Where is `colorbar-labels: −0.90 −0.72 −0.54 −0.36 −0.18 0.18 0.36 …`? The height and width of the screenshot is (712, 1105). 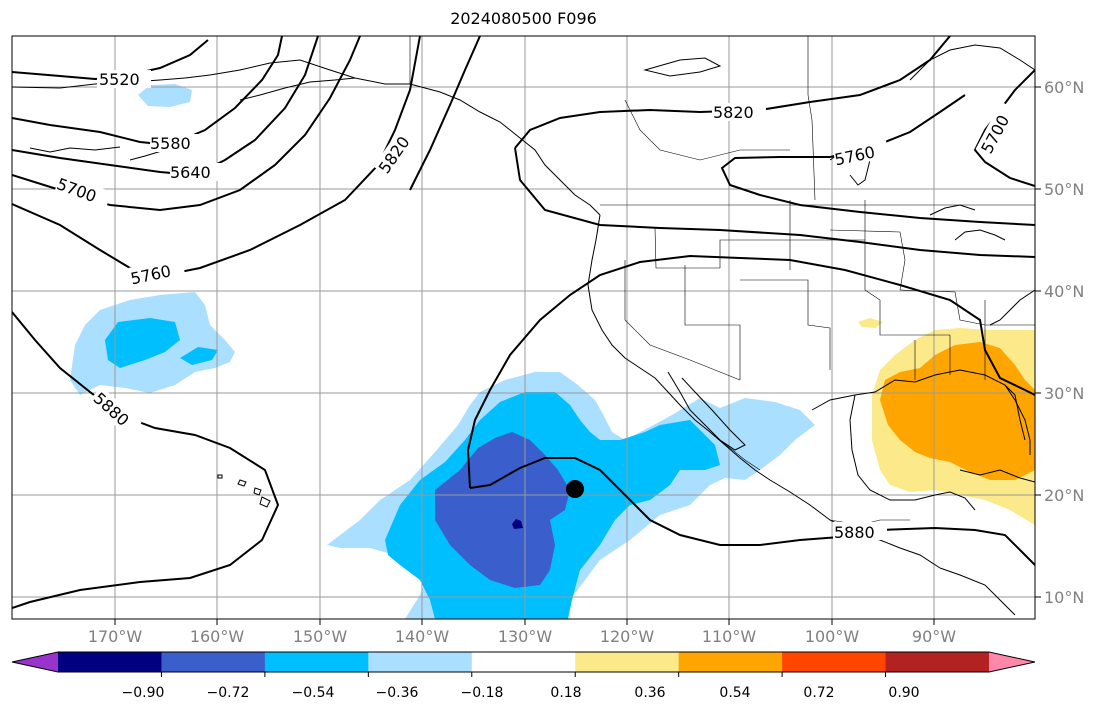
colorbar-labels: −0.90 −0.72 −0.54 −0.36 −0.18 0.18 0.36 … is located at coordinates (521, 693).